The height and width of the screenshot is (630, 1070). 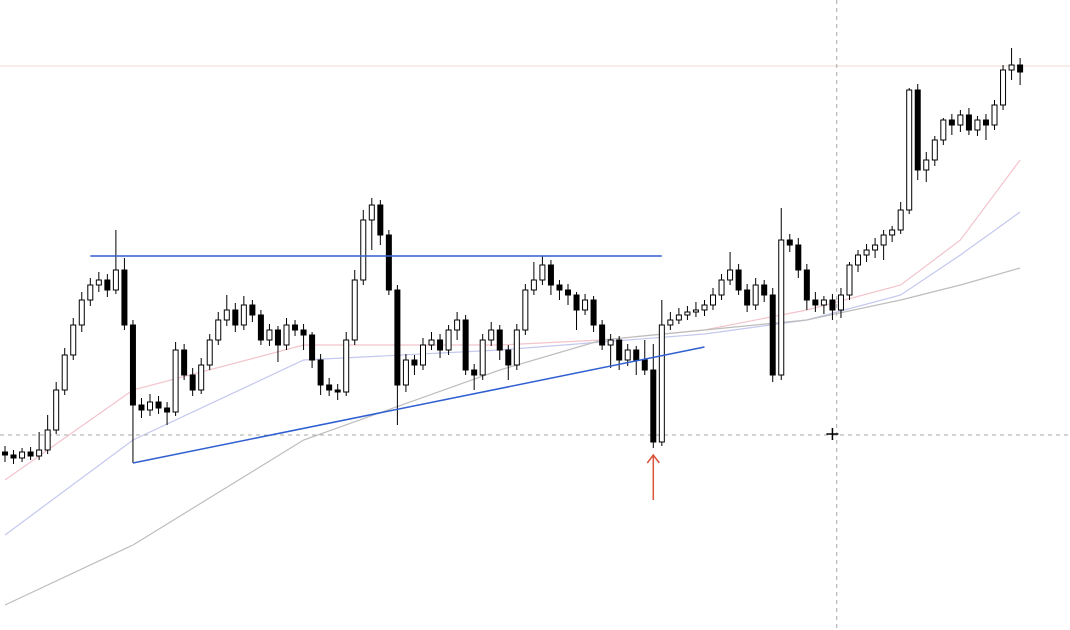 I want to click on trend-line, so click(x=418, y=405).